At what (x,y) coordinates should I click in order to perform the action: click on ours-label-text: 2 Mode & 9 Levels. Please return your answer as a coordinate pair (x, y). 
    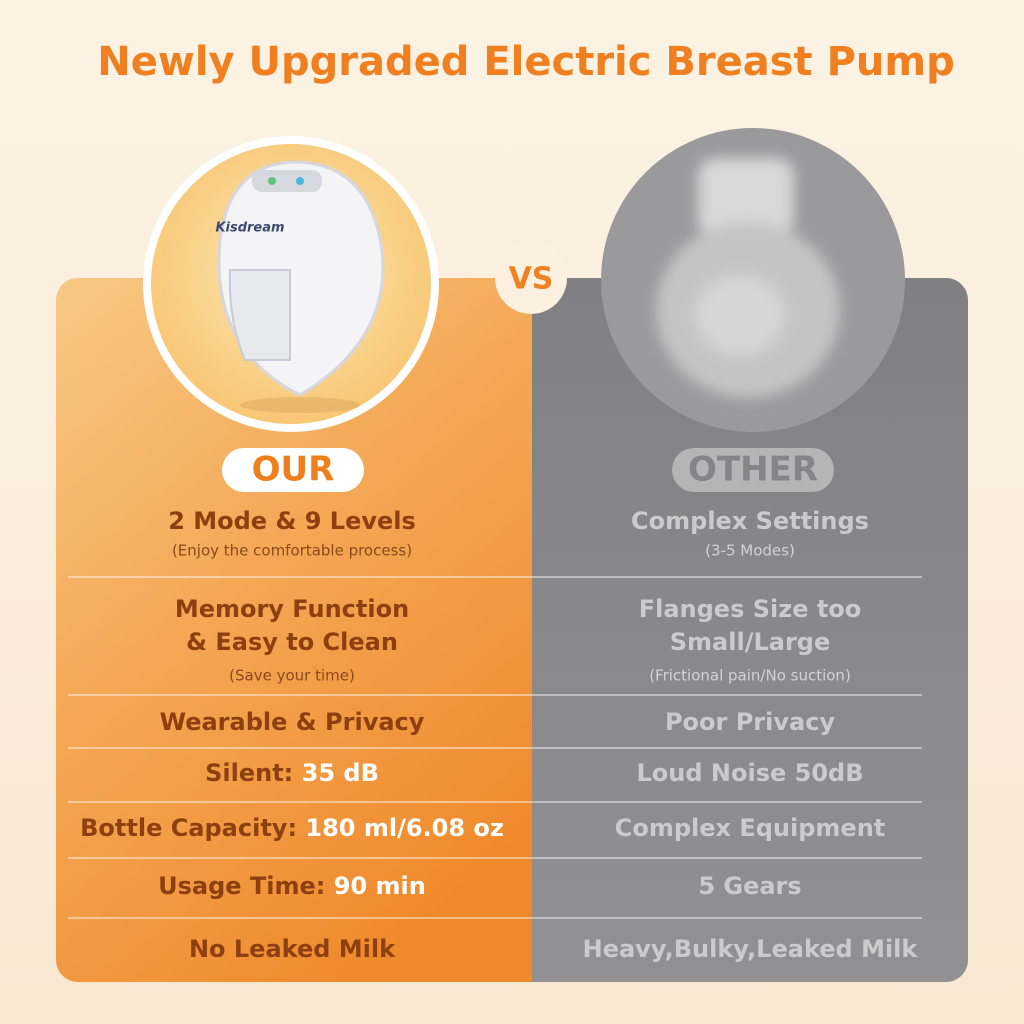
    Looking at the image, I should click on (292, 521).